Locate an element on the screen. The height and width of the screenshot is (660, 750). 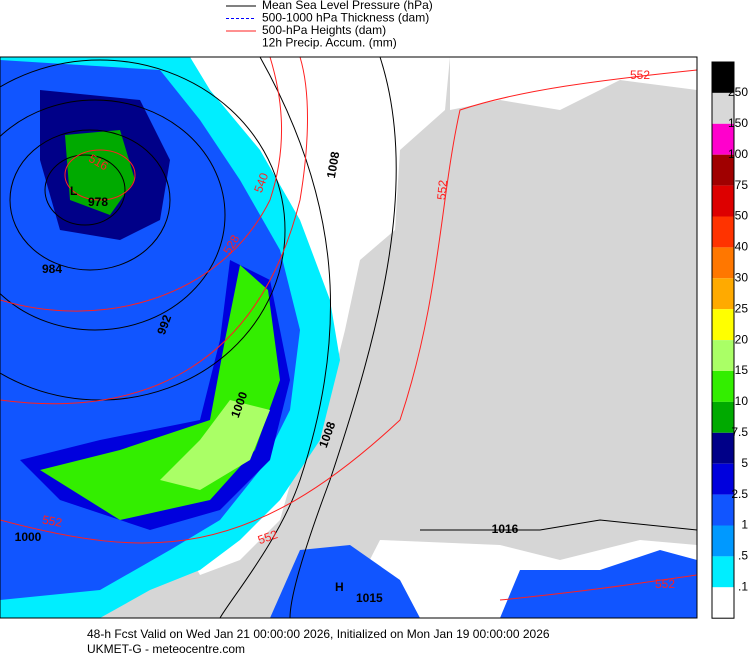
colorbar-label: 25 is located at coordinates (742, 308).